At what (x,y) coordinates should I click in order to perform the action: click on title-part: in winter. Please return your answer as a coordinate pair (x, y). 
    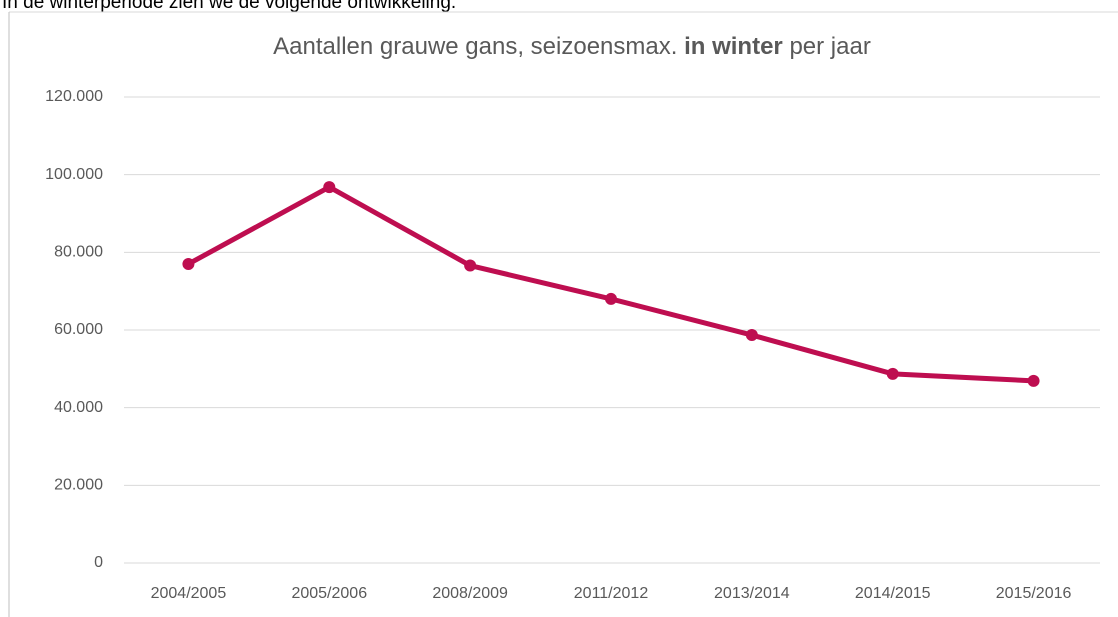
    Looking at the image, I should click on (733, 46).